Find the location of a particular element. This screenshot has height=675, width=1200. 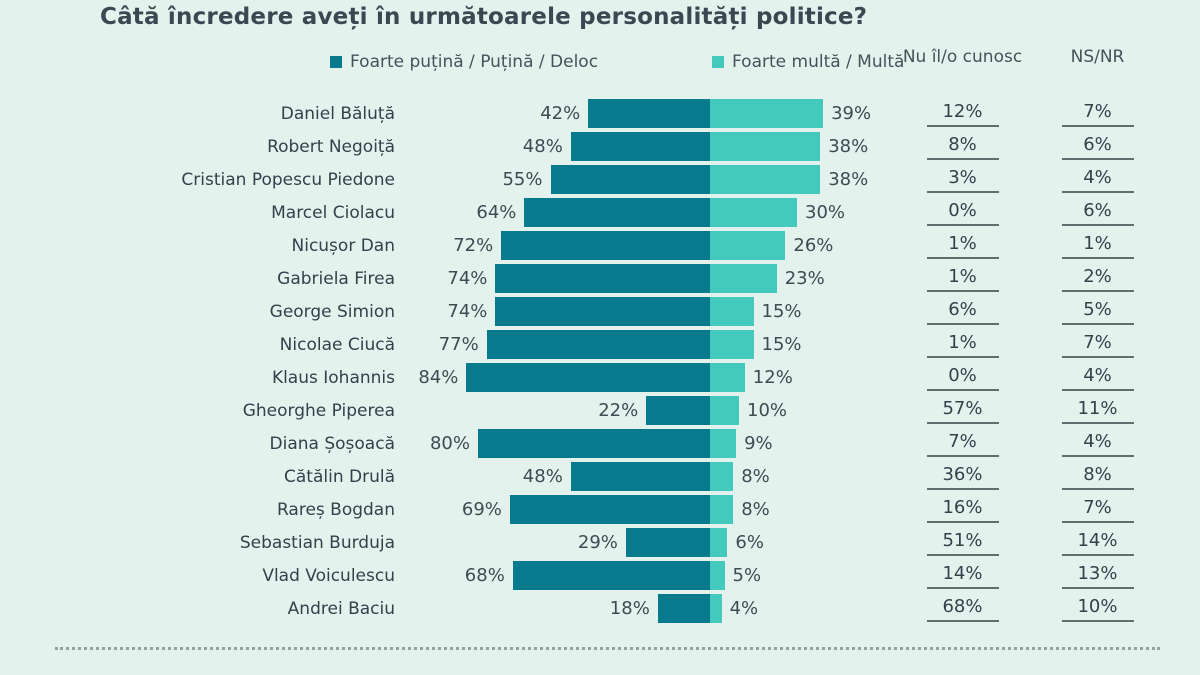

chart-row: Gabriela Firea 74% 23% 1% 2% is located at coordinates (600, 278).